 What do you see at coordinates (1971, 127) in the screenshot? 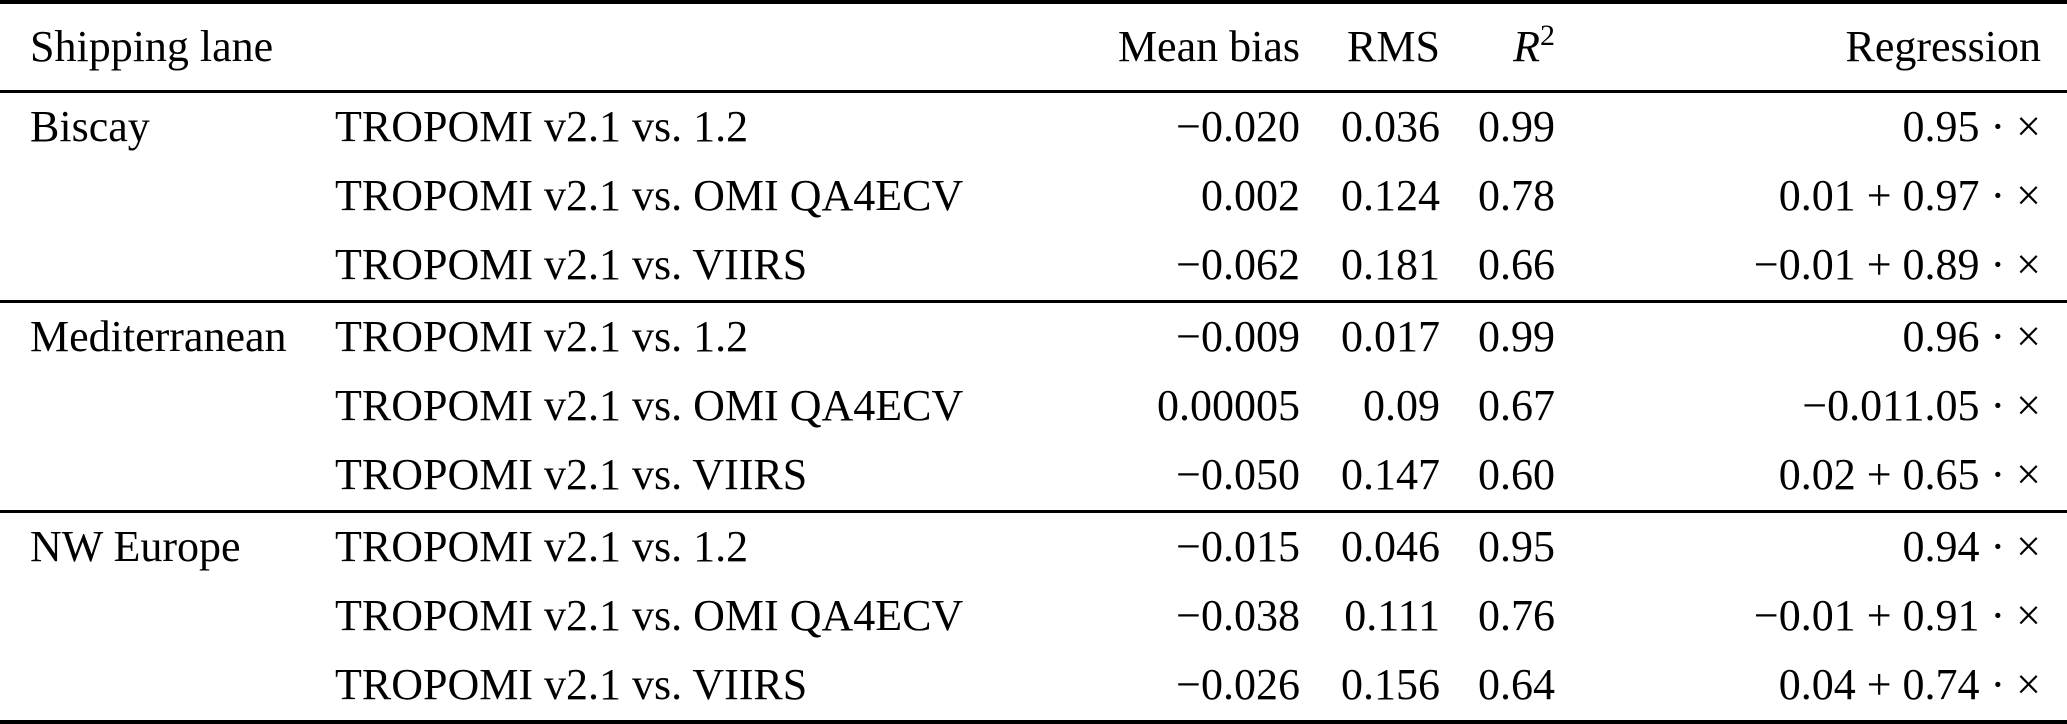
I see `regression-cell: 0.95 · ×` at bounding box center [1971, 127].